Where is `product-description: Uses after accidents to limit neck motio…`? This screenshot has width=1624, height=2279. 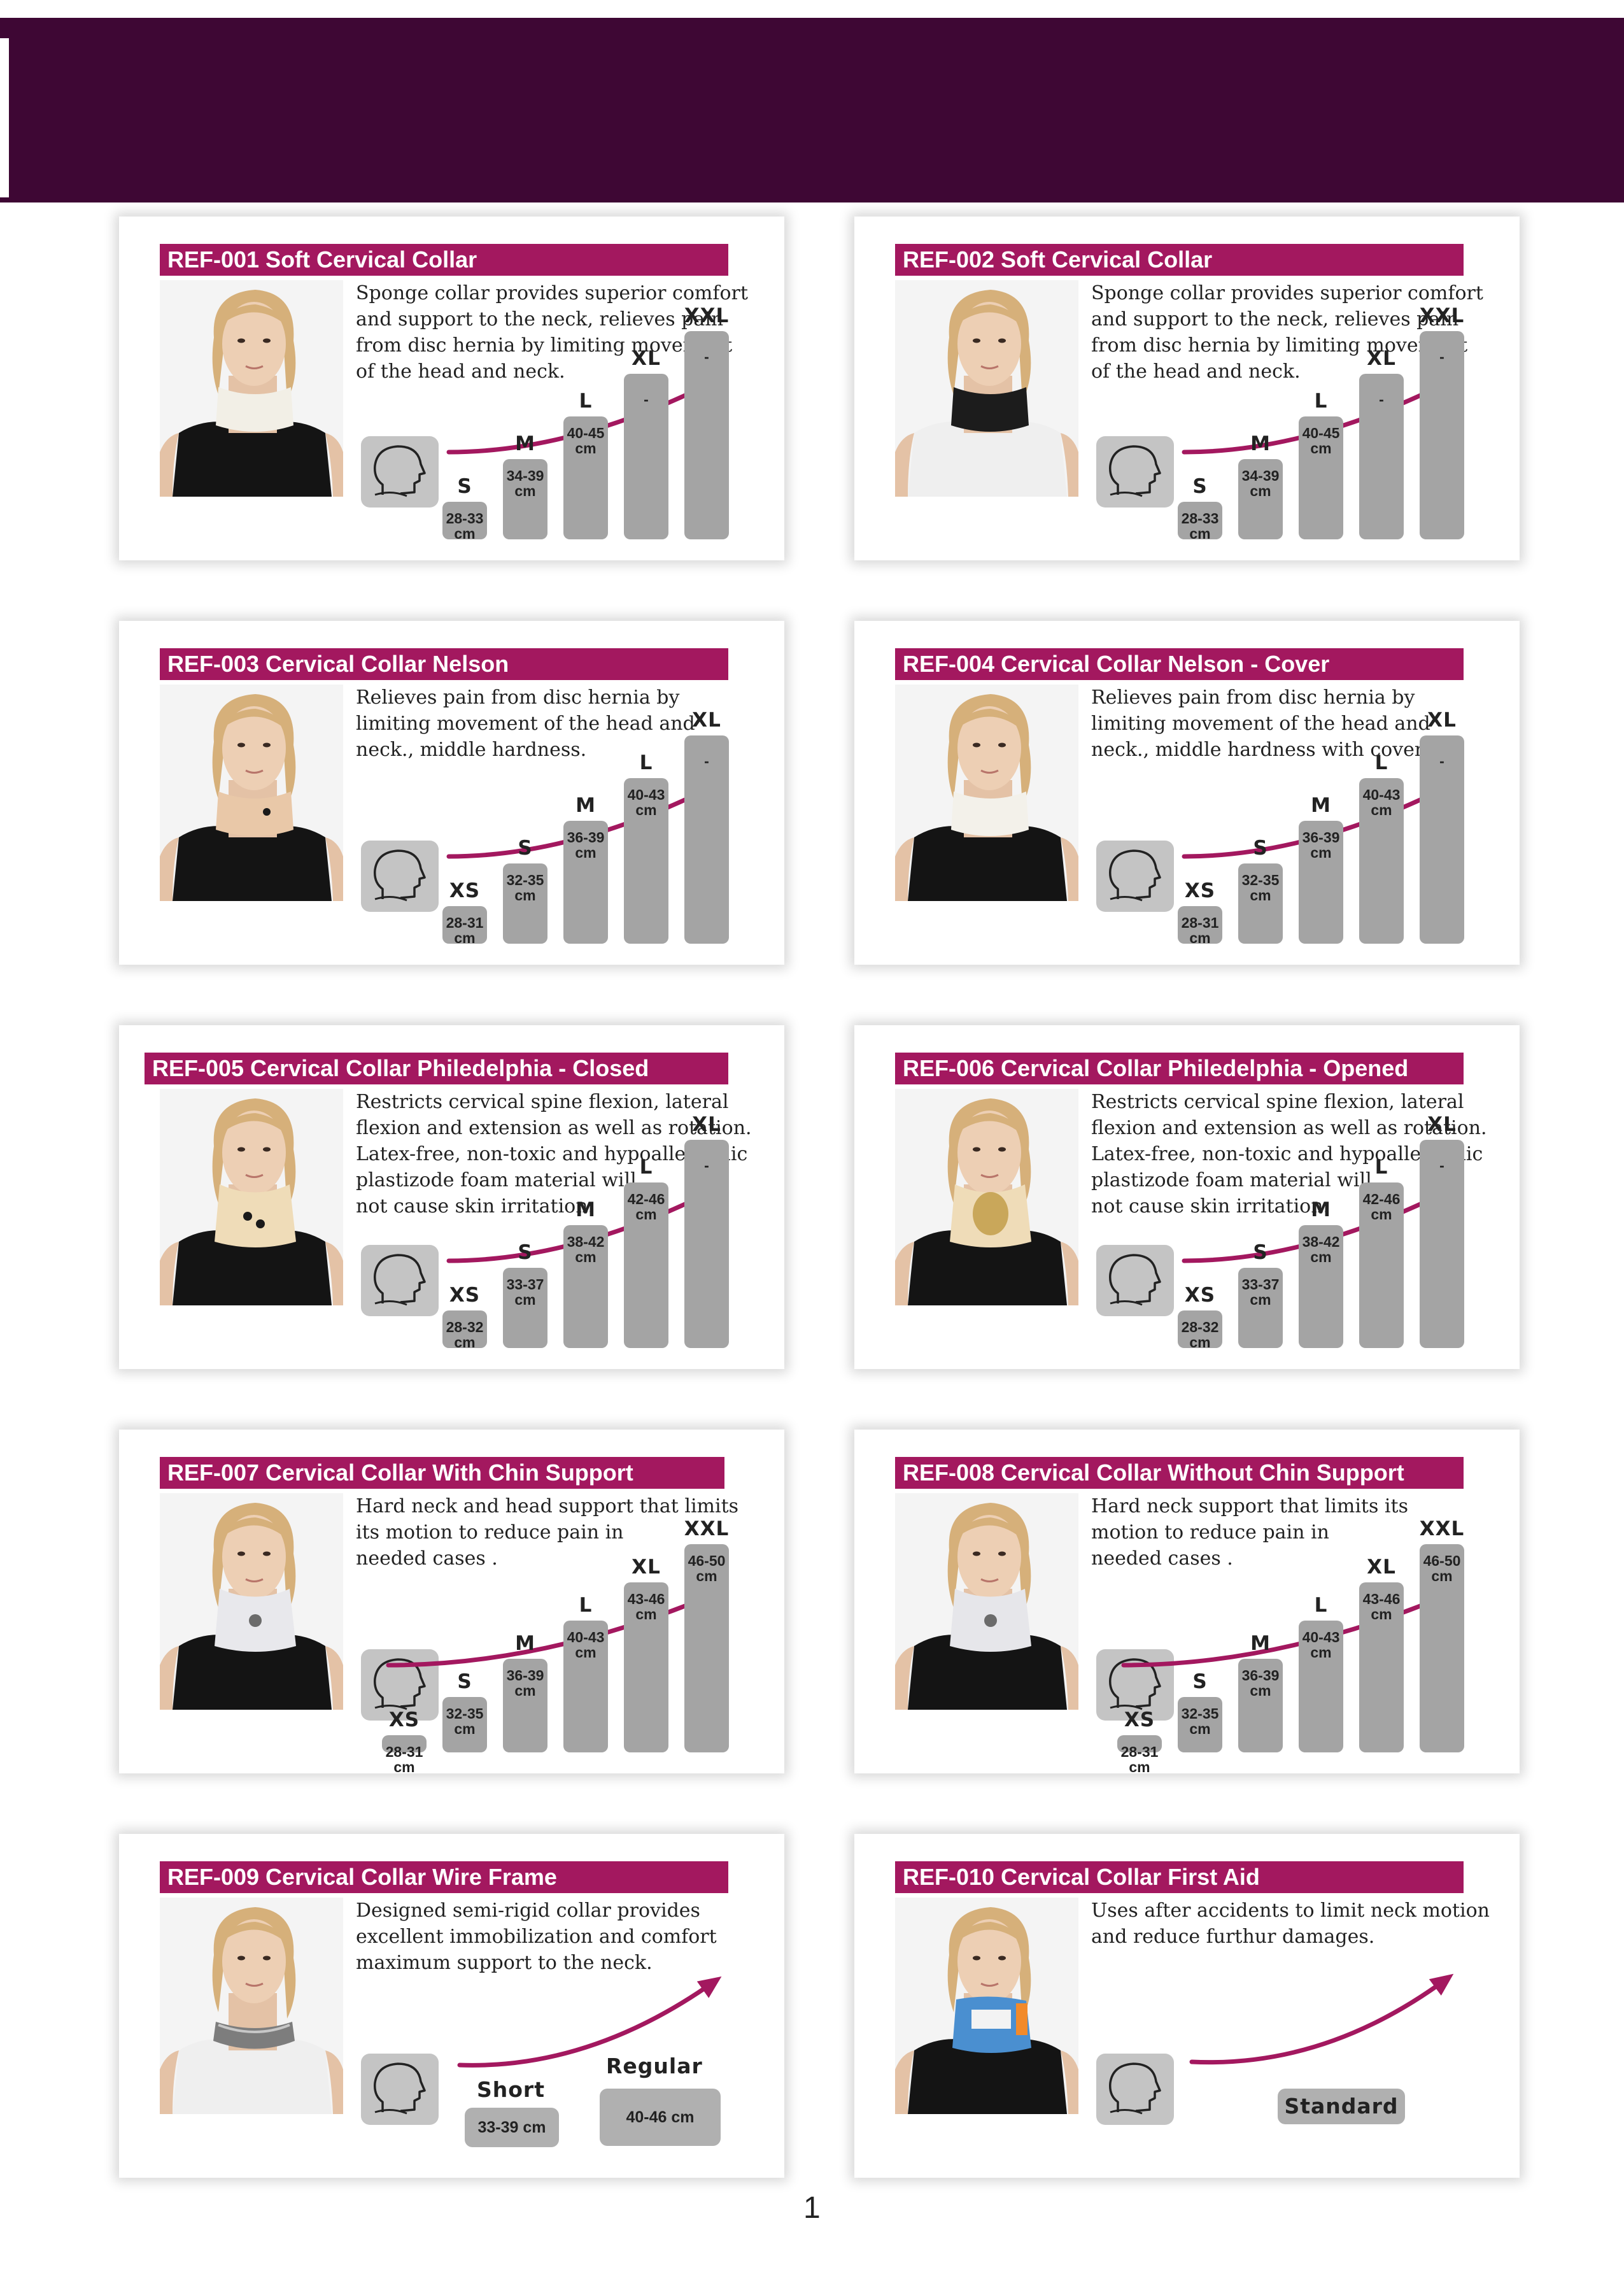 product-description: Uses after accidents to limit neck motio… is located at coordinates (1290, 1923).